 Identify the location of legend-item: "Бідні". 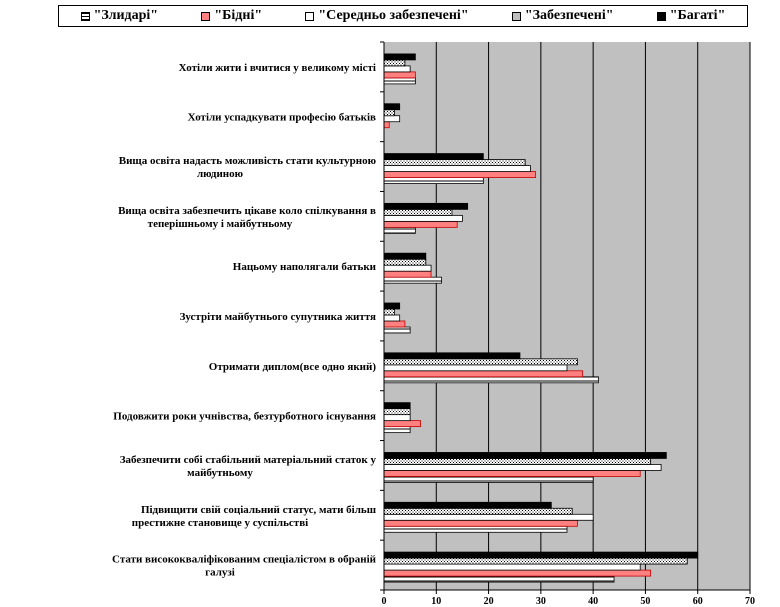
(231, 16).